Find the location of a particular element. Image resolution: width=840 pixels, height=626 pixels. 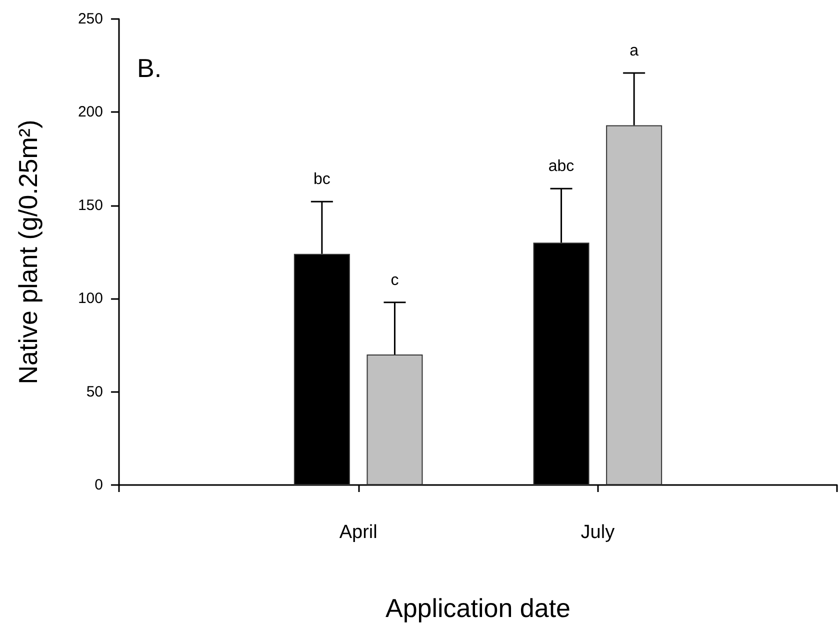

y-tick-label: 50 is located at coordinates (94, 391).